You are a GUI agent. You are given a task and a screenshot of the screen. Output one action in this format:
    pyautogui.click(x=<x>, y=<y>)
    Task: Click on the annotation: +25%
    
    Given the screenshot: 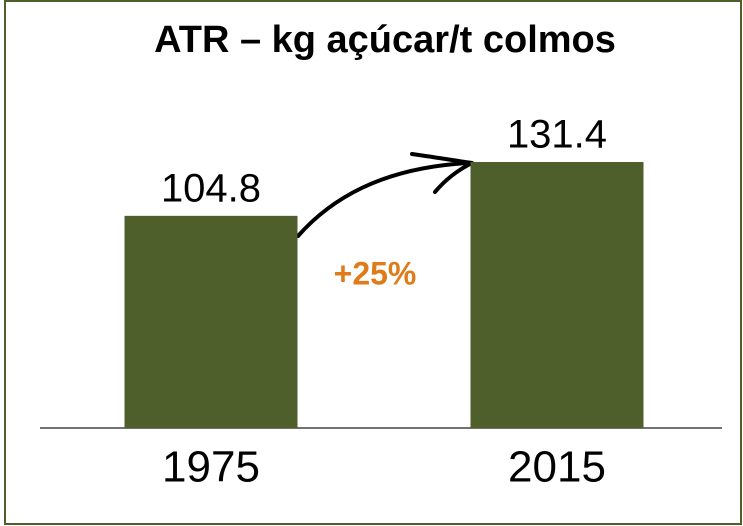 What is the action you would take?
    pyautogui.click(x=375, y=273)
    